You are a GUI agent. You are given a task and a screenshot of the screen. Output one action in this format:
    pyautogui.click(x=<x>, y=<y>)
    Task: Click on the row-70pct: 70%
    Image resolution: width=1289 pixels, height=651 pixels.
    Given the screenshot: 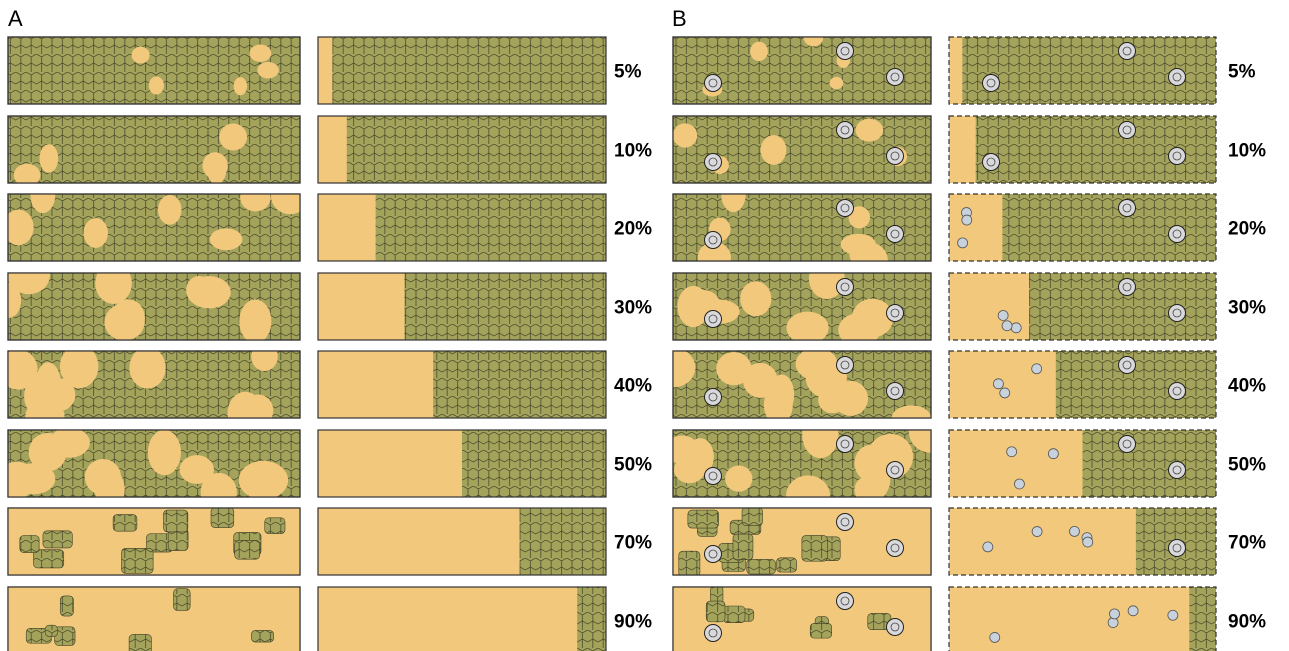 What is the action you would take?
    pyautogui.click(x=329, y=541)
    